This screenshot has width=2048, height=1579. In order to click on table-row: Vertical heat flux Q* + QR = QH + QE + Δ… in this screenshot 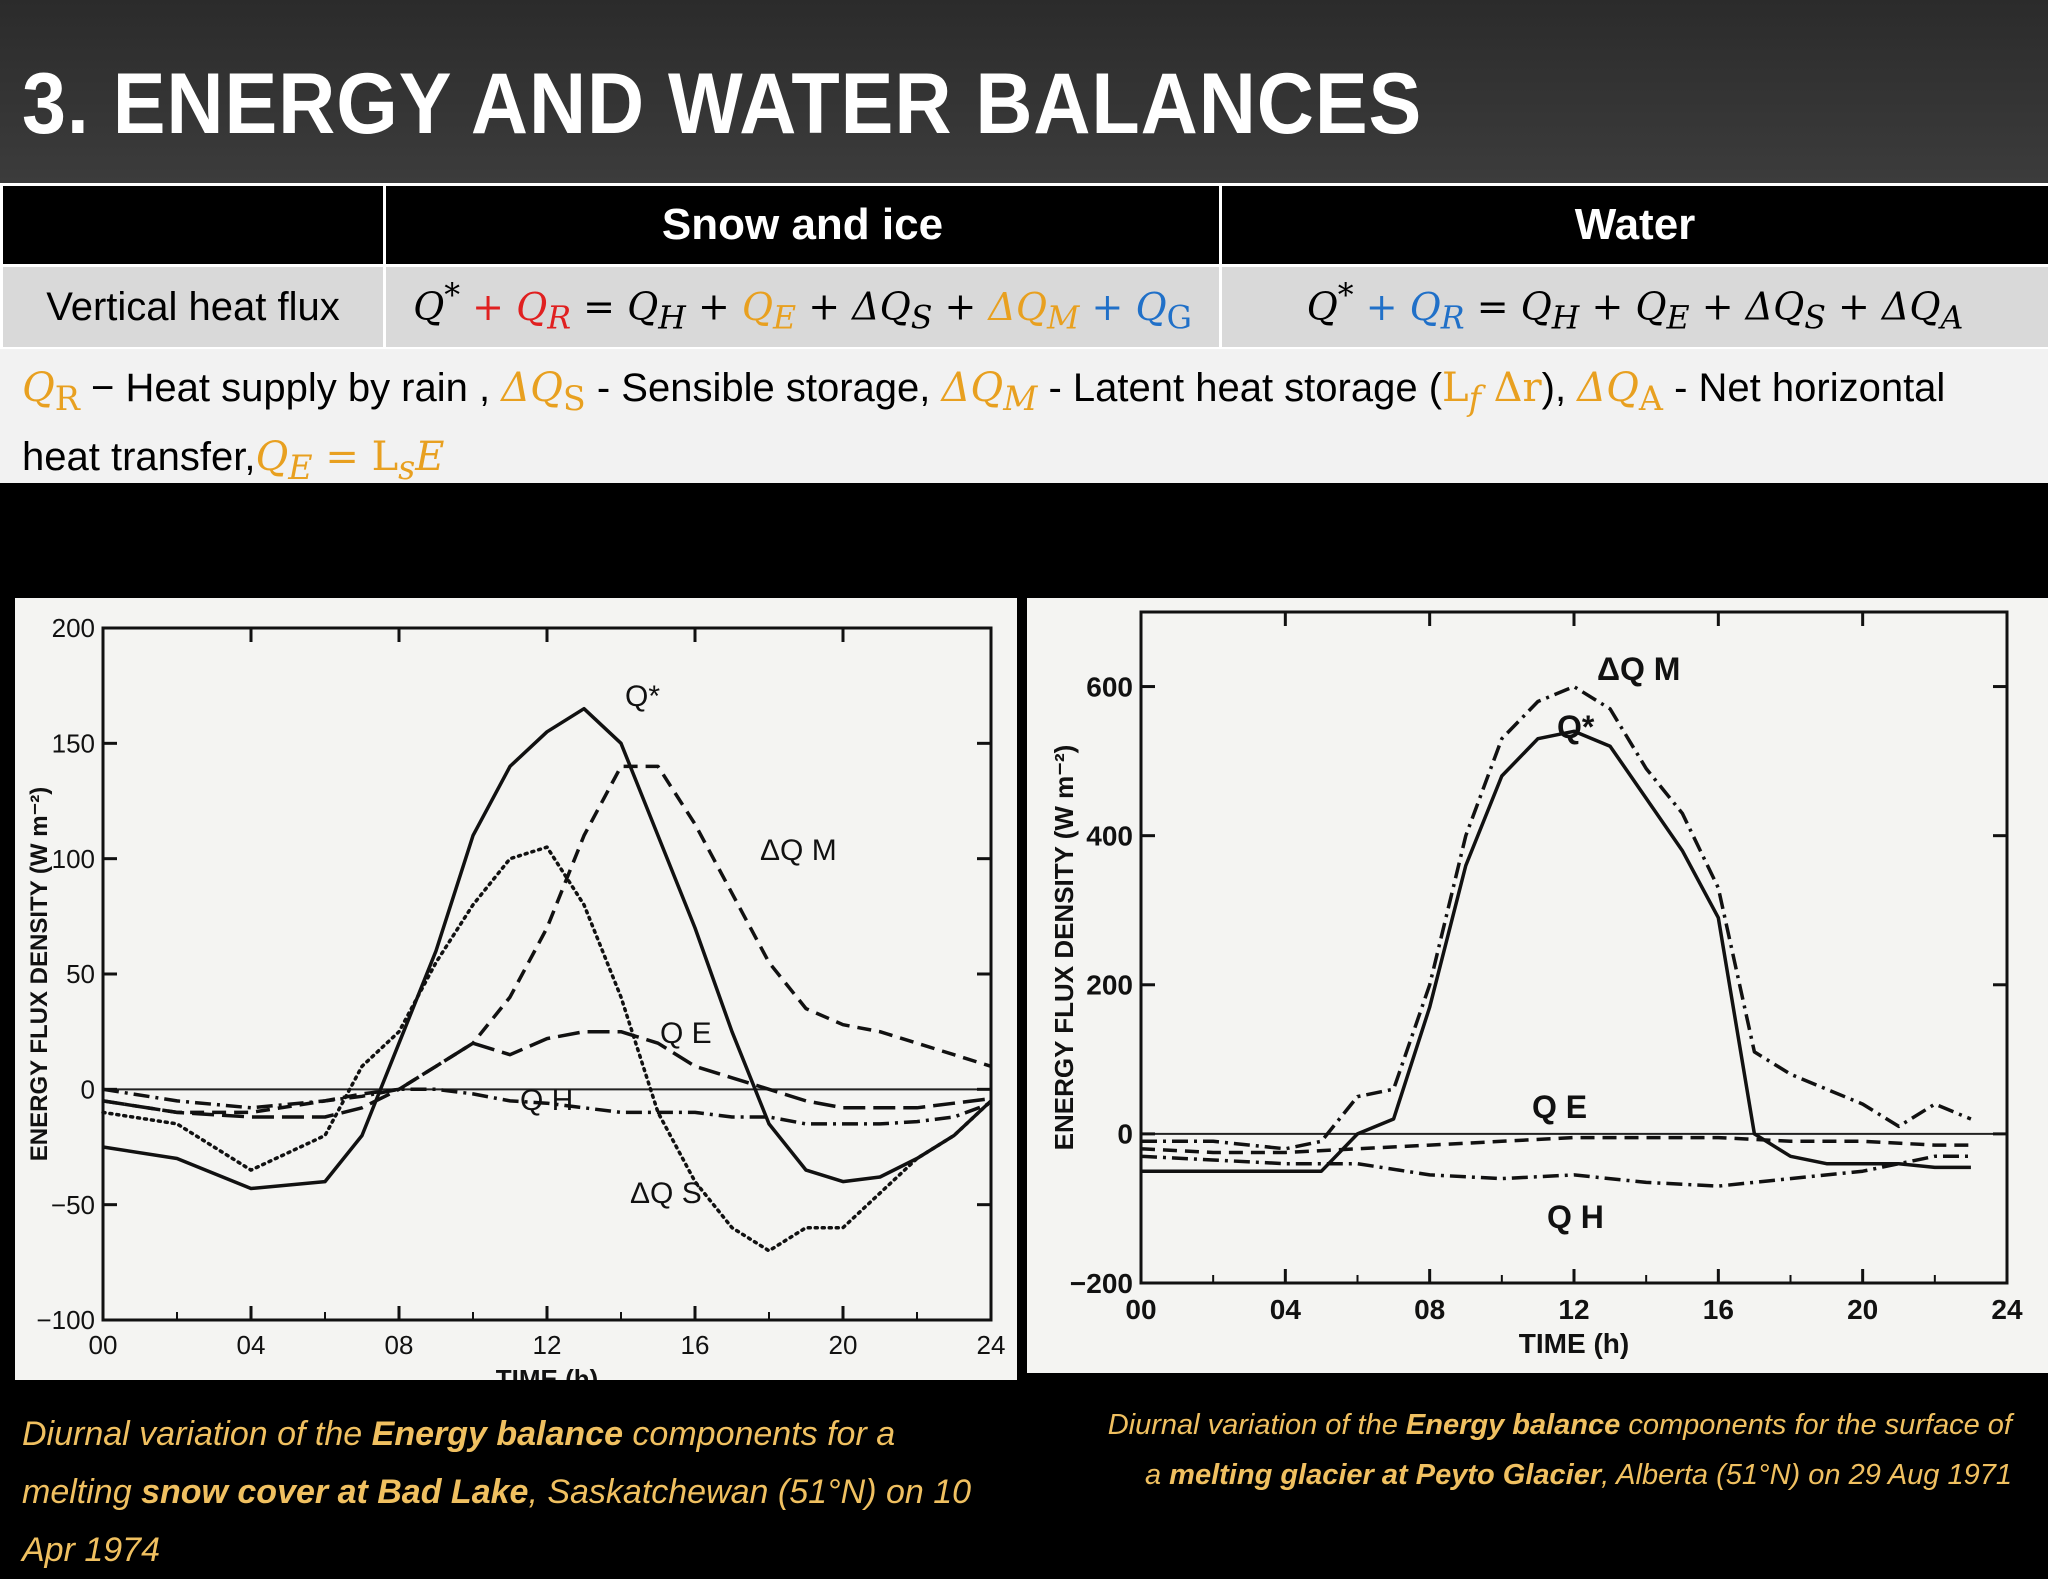, I will do `click(1025, 307)`.